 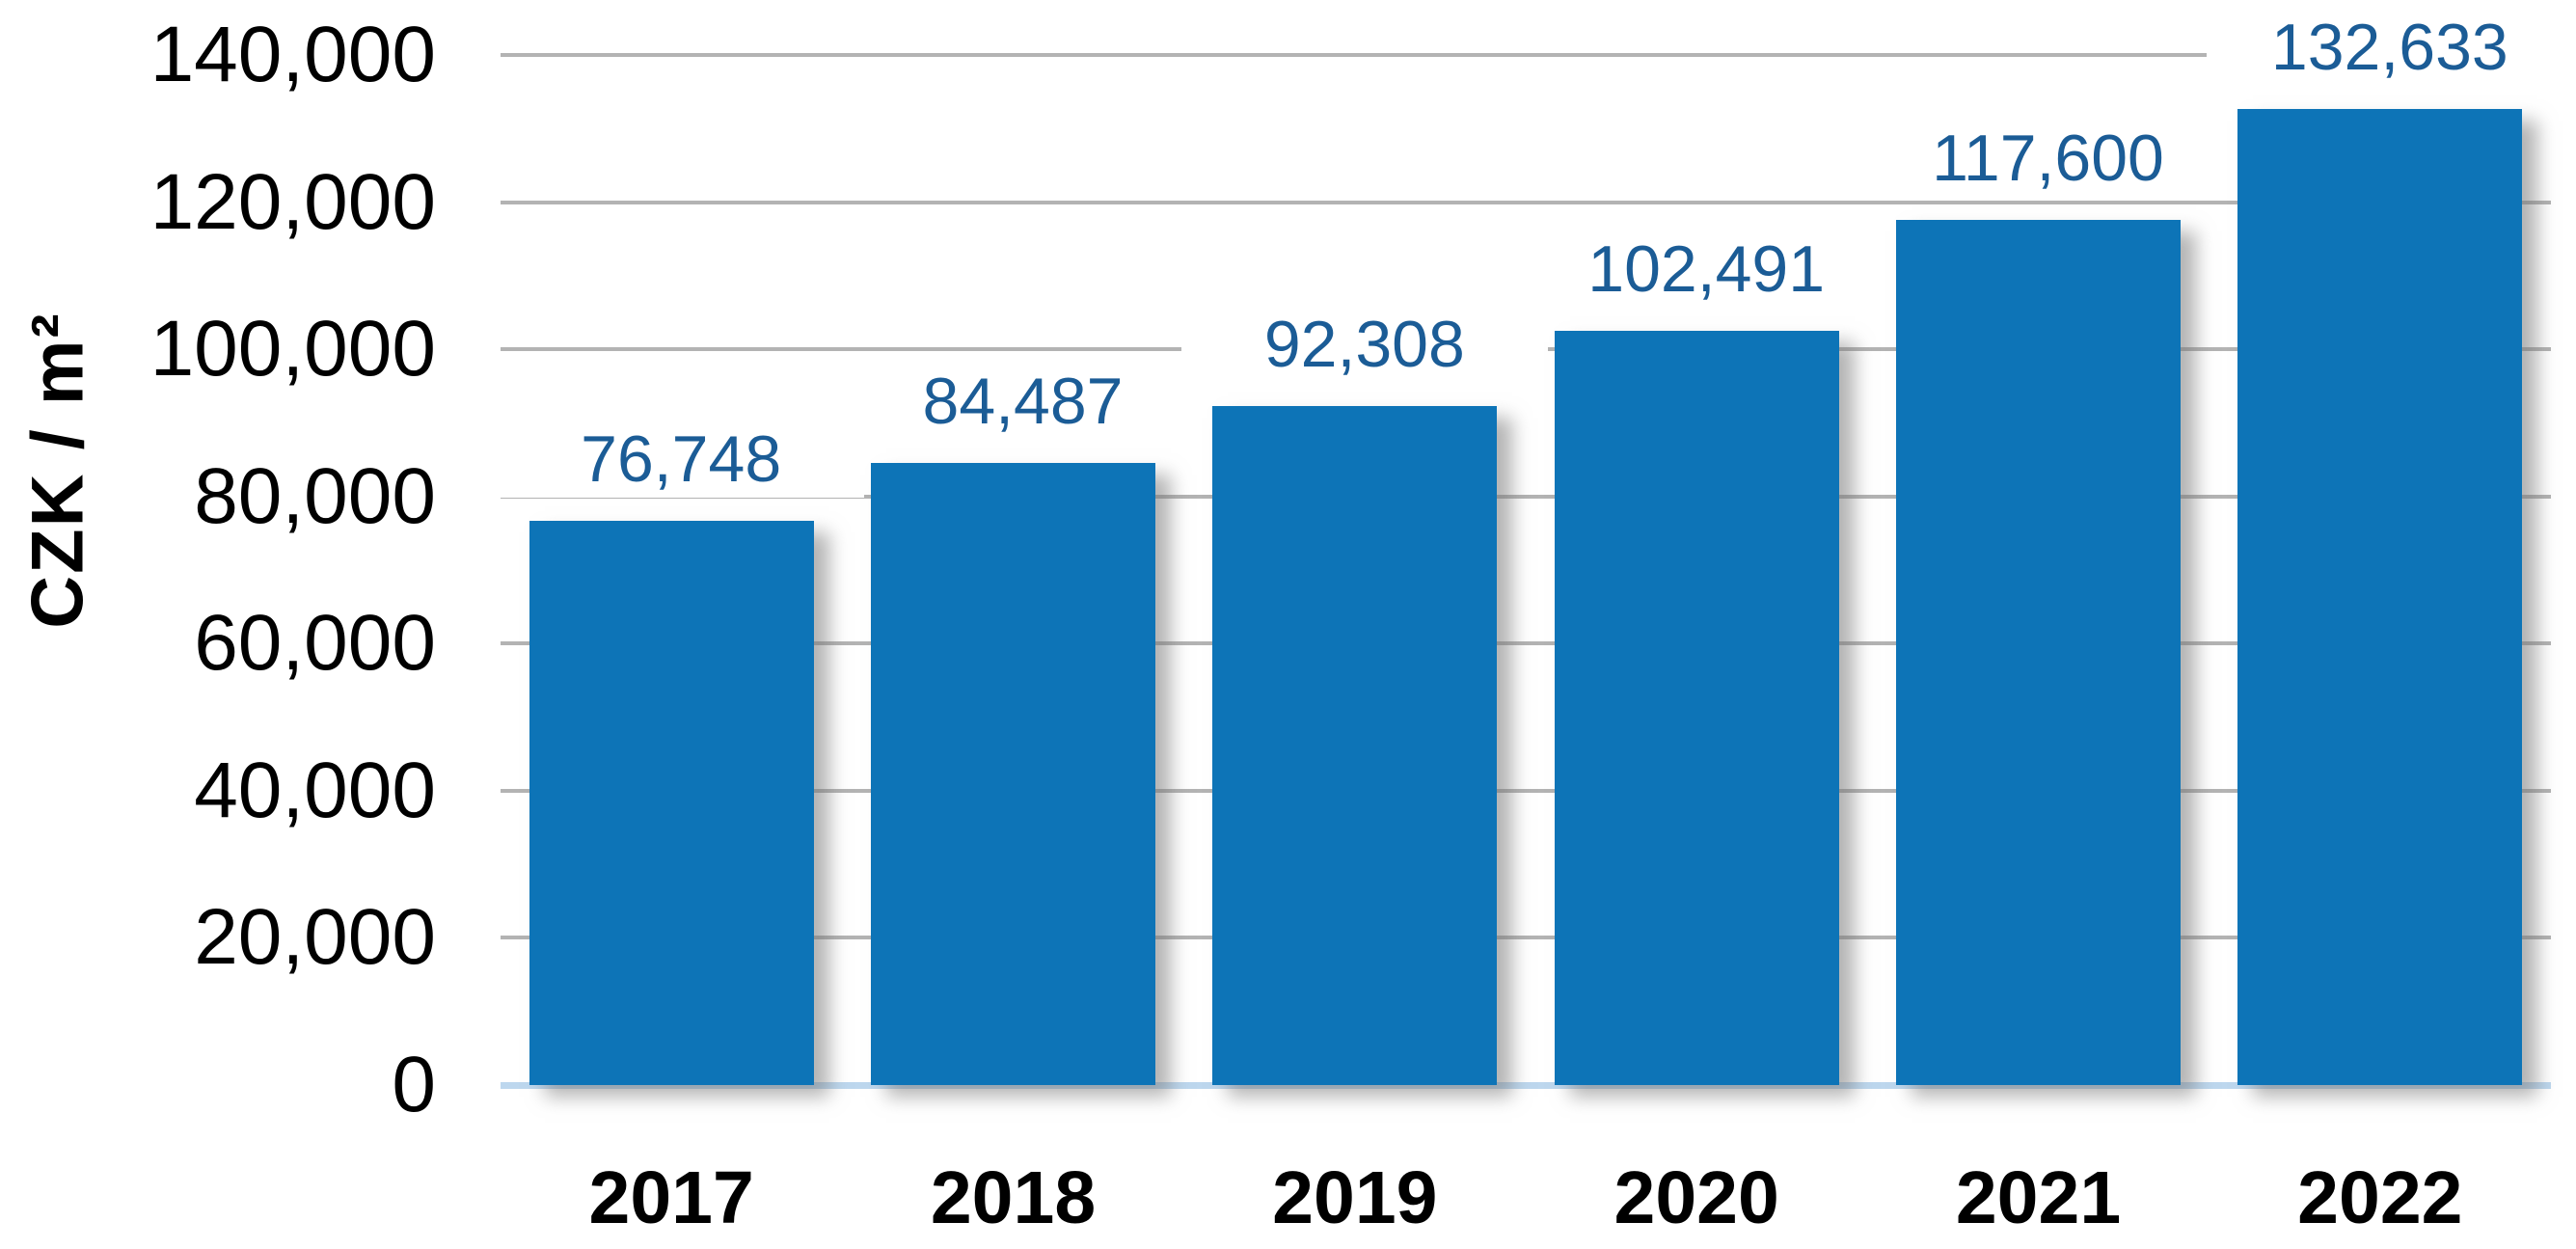 I want to click on y-axis-tick-label: 20,000, so click(x=315, y=937).